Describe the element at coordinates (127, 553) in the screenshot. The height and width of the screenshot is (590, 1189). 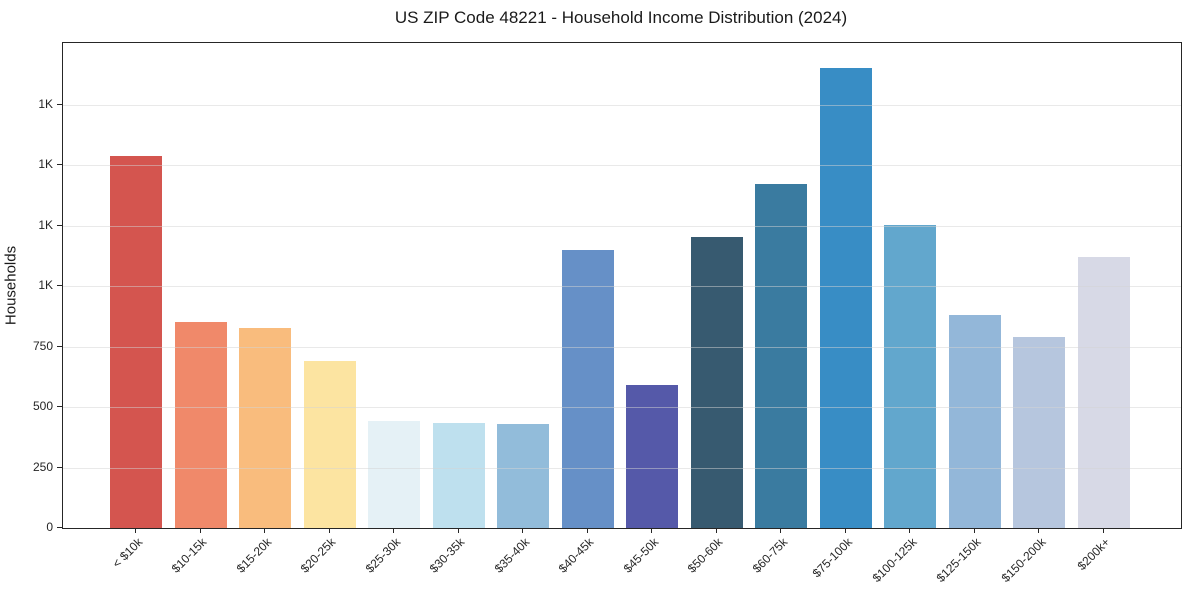
I see `x-tick-label: < $10k` at that location.